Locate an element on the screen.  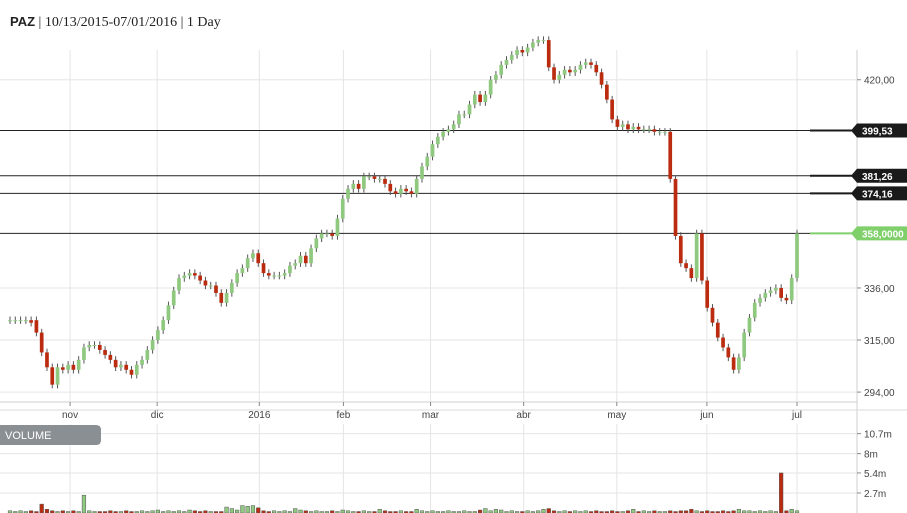
date-tick-label: mar is located at coordinates (431, 415).